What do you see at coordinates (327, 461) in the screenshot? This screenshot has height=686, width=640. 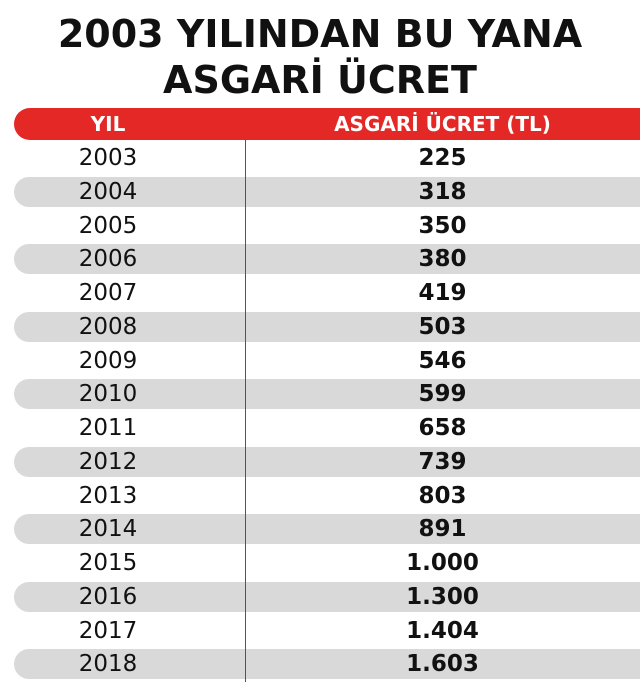 I see `table-row: 2012 739` at bounding box center [327, 461].